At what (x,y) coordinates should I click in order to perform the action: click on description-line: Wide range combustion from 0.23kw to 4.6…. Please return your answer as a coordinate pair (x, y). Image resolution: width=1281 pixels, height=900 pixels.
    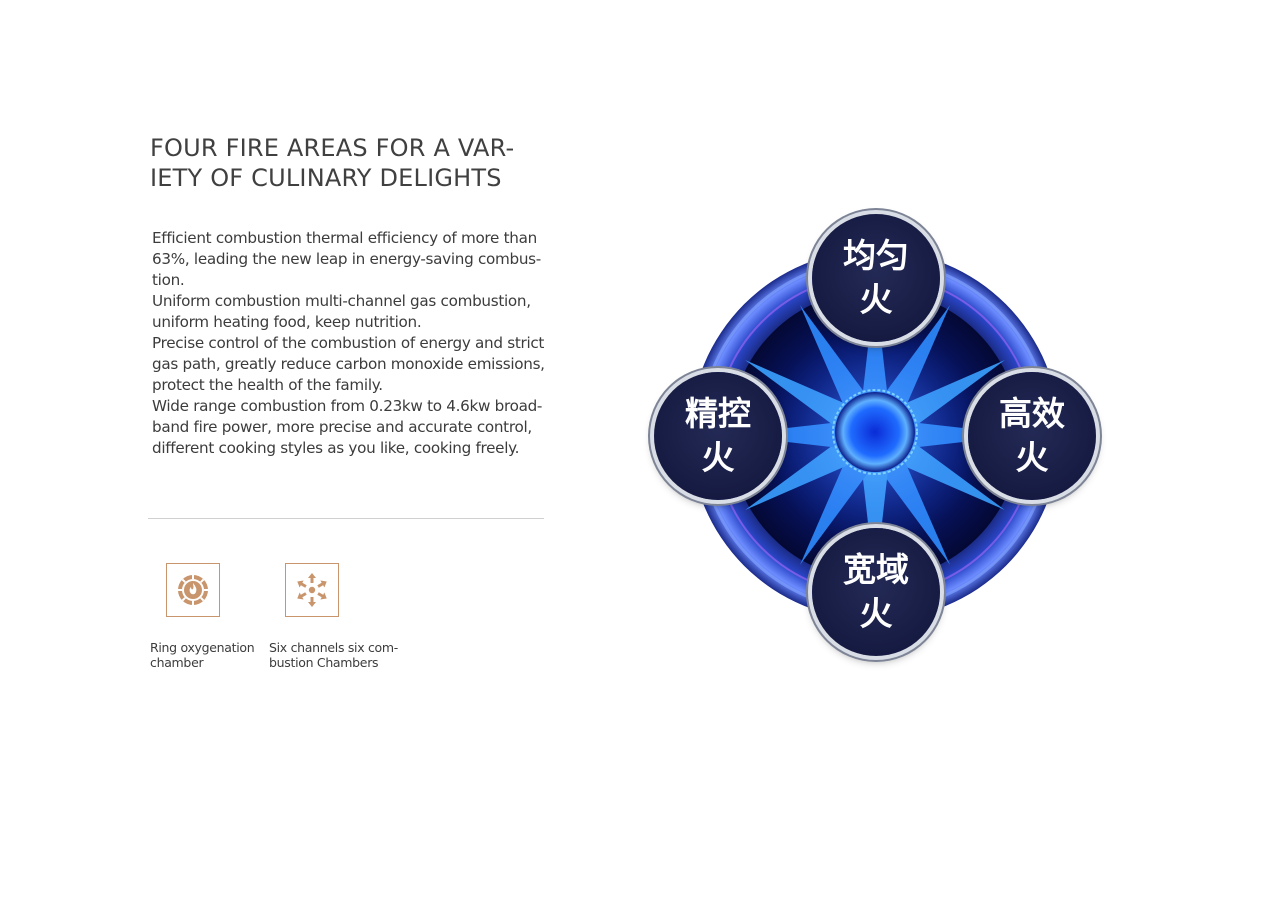
    Looking at the image, I should click on (347, 406).